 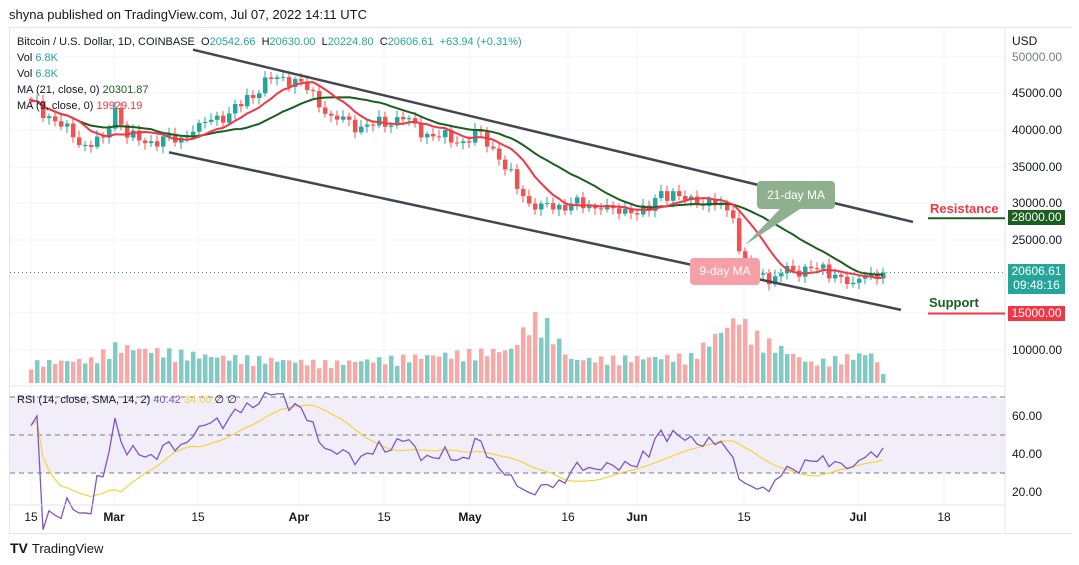 What do you see at coordinates (37, 74) in the screenshot?
I see `vol-legend-2: Vol 6.8K` at bounding box center [37, 74].